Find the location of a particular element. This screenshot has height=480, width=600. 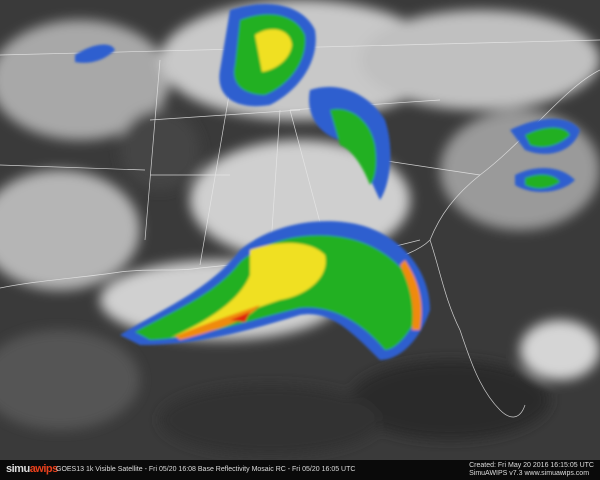

version-info: SimuAWIPS v7.3 www.simuawips.com is located at coordinates (529, 473).